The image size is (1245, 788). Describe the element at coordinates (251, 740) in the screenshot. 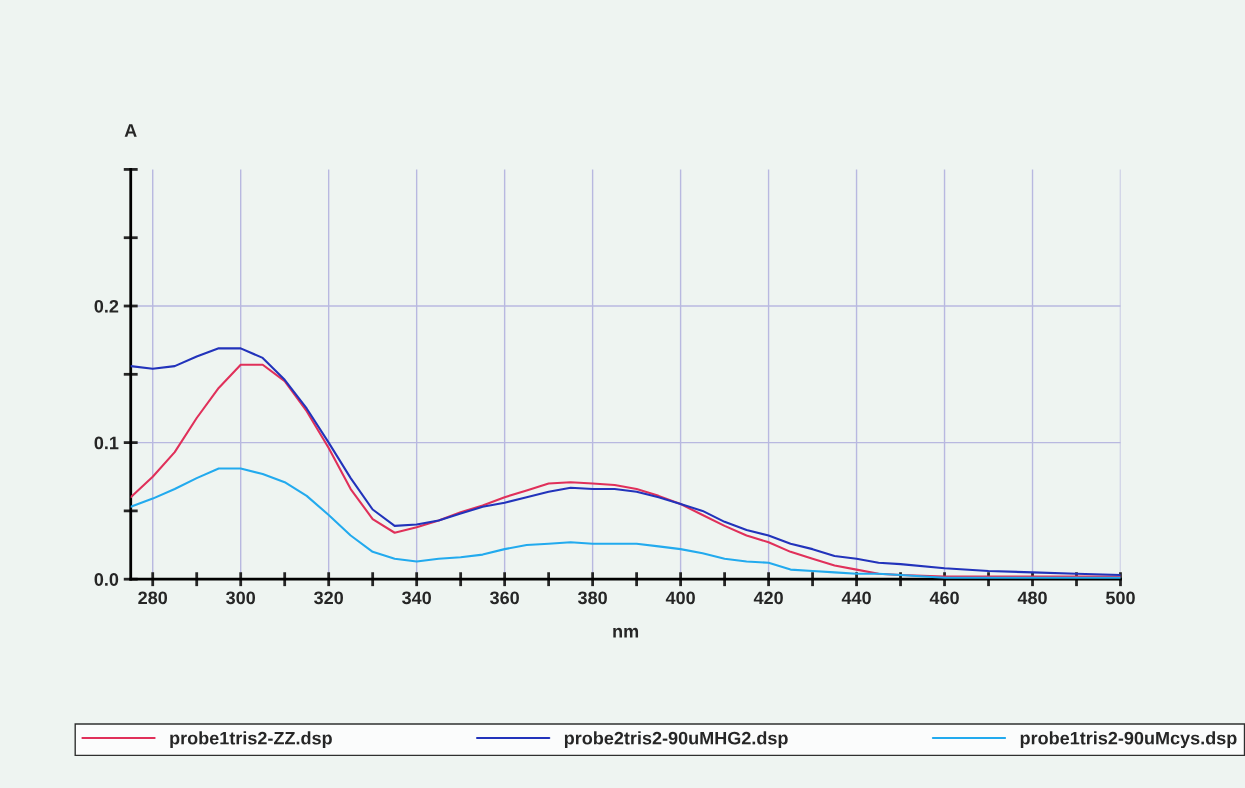

I see `legend-label: probe1tris2-ZZ.dsp` at that location.